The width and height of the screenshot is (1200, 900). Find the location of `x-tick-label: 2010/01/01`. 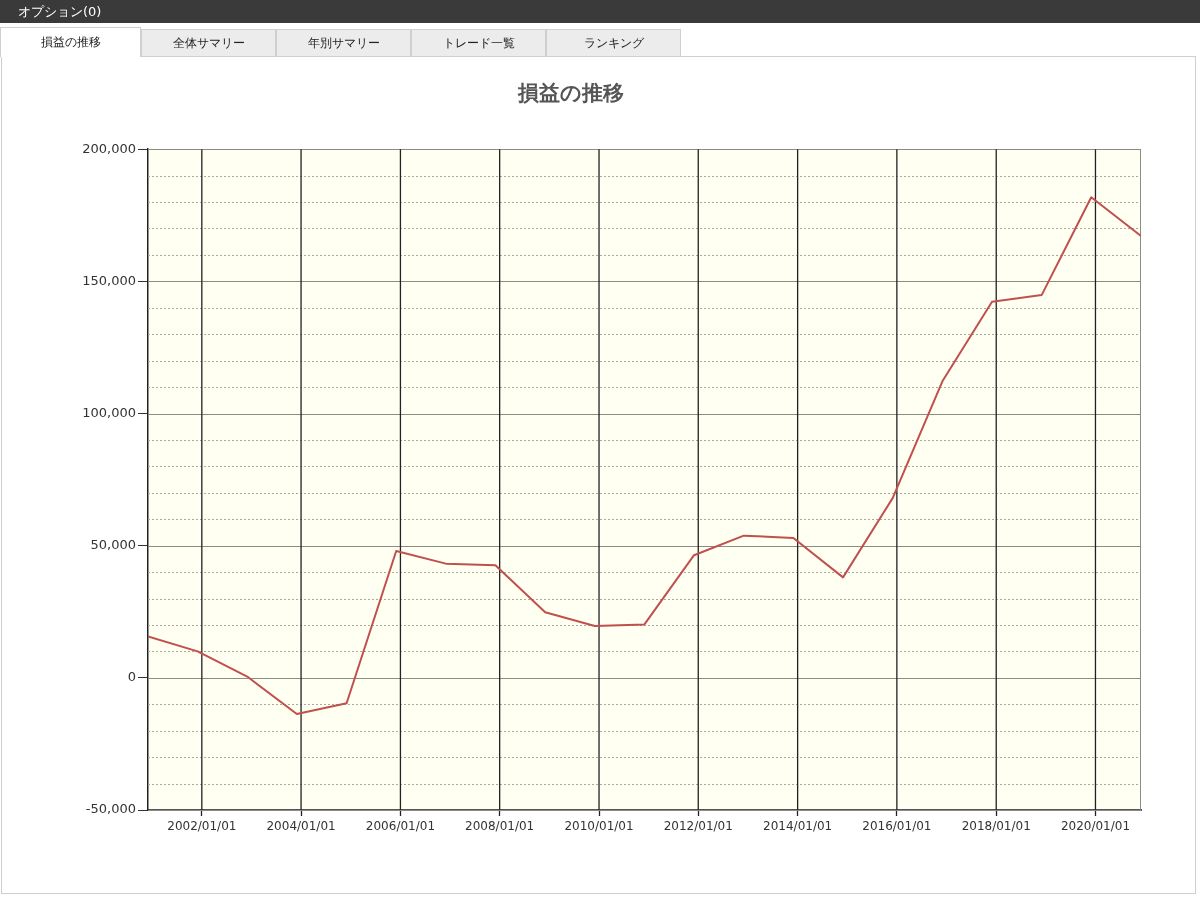

x-tick-label: 2010/01/01 is located at coordinates (599, 826).